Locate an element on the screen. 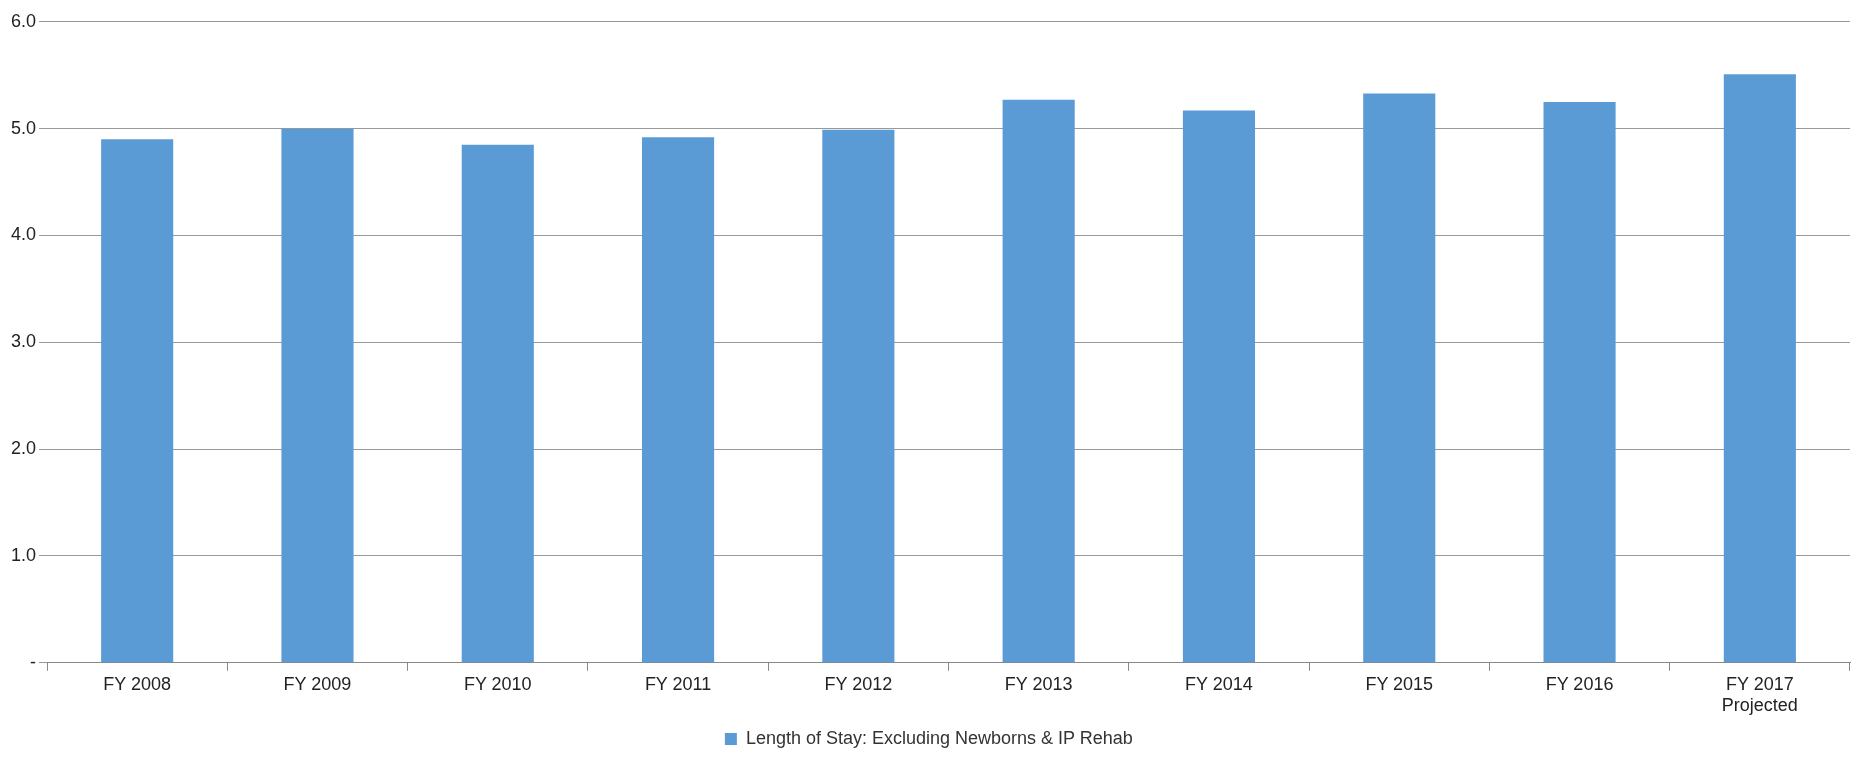  y-tick-label: 3.0 is located at coordinates (23, 341).